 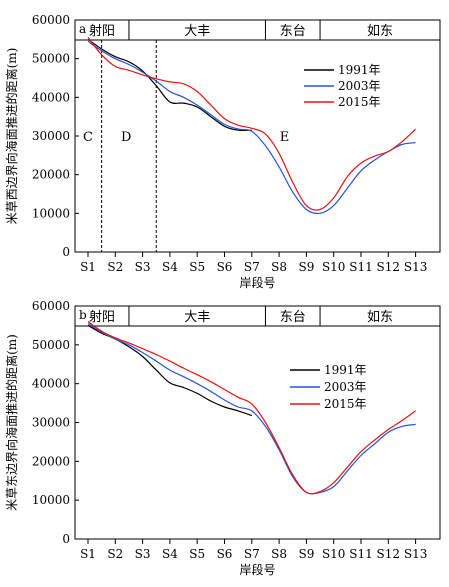 What do you see at coordinates (88, 137) in the screenshot?
I see `zone-label: C` at bounding box center [88, 137].